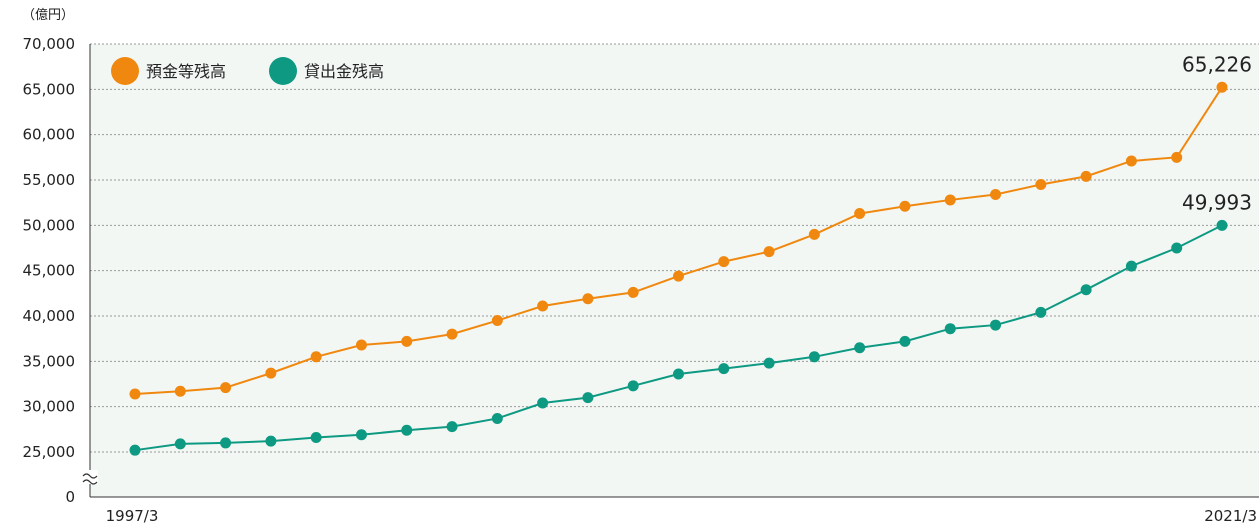 This screenshot has height=526, width=1259. I want to click on y-axis-unit-label: （億円）, so click(48, 15).